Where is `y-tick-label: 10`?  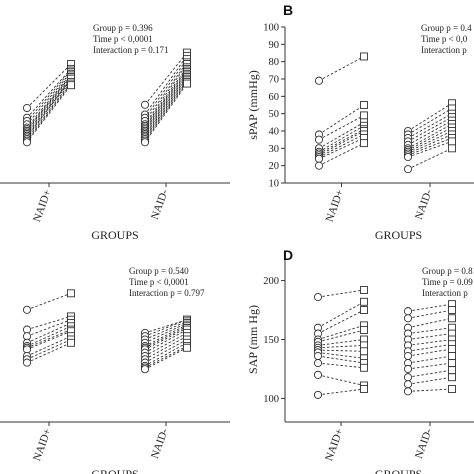 y-tick-label: 10 is located at coordinates (274, 184).